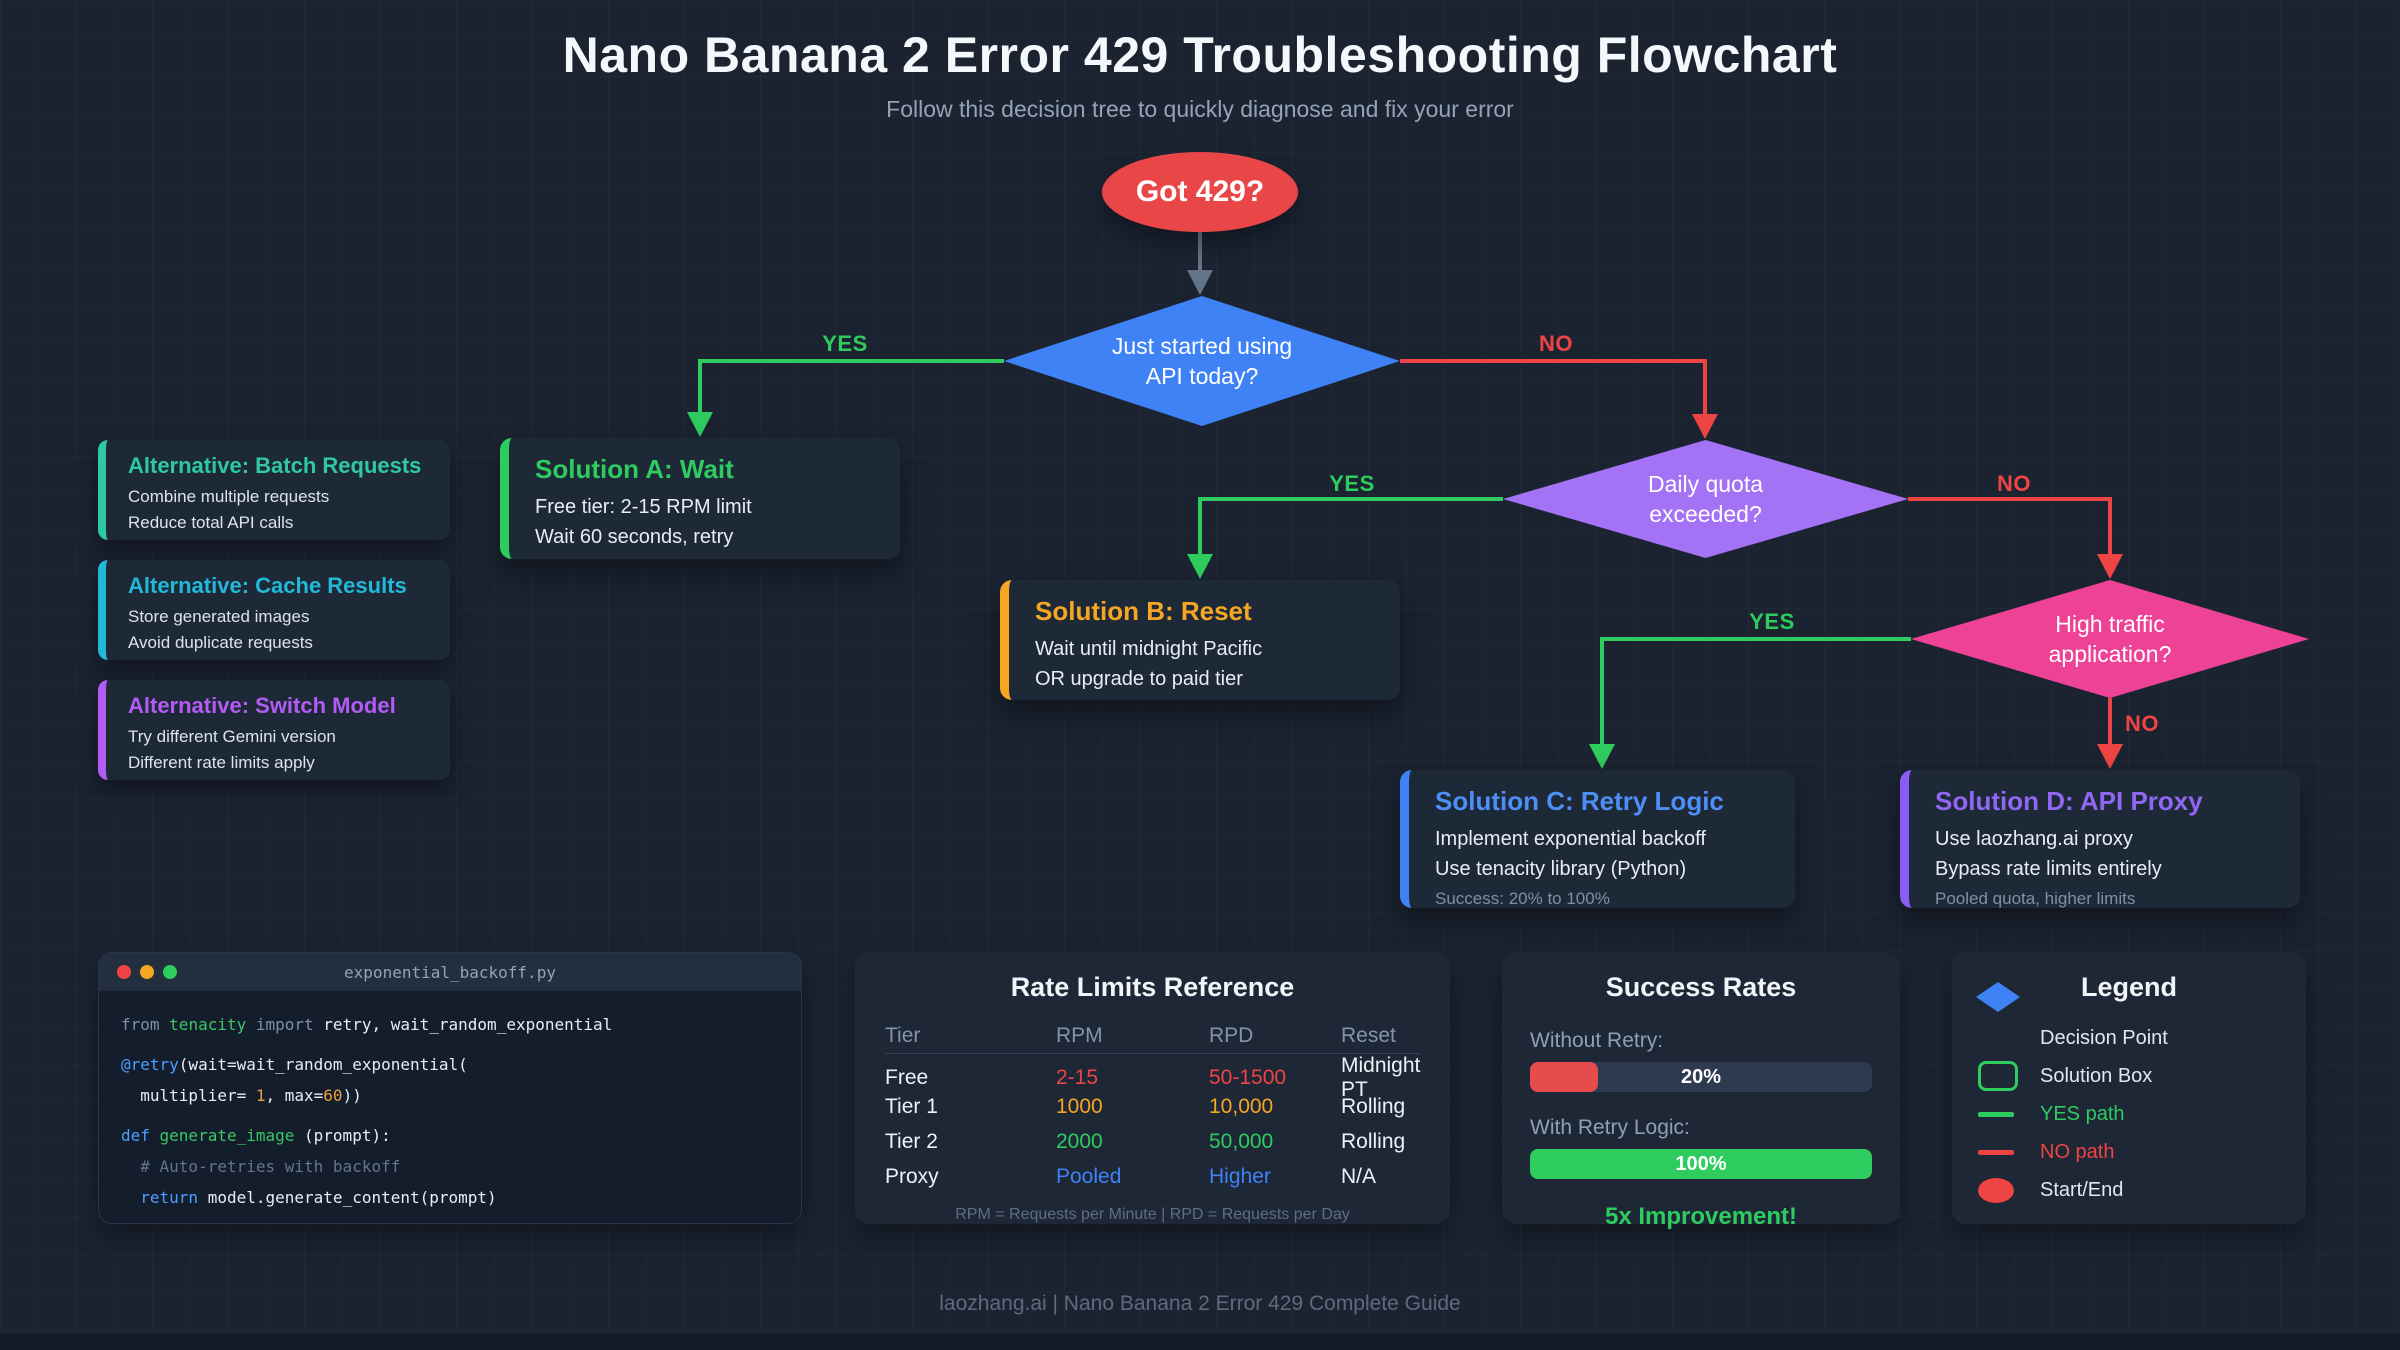  Describe the element at coordinates (1750, 703) in the screenshot. I see `arrow-yes-to-solution-c` at that location.